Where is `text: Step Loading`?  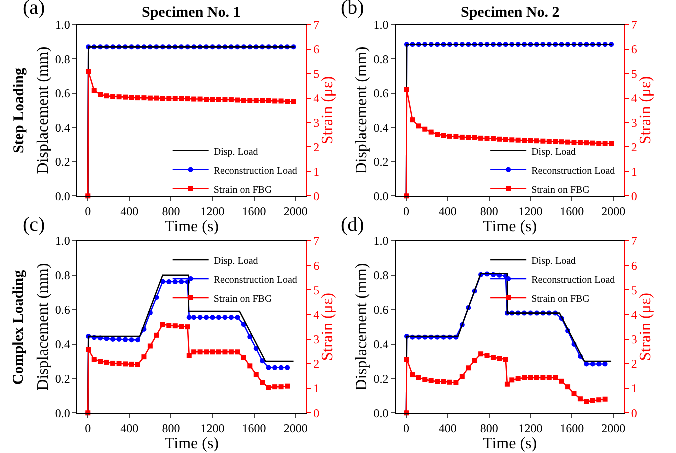 text: Step Loading is located at coordinates (19, 111).